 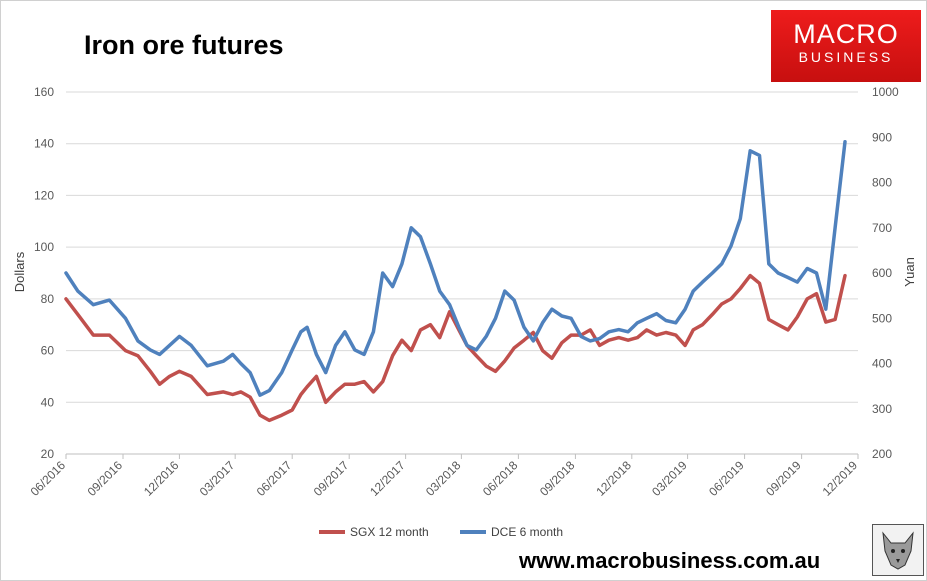 I want to click on legend-label-sgx: SGX 12 month, so click(x=389, y=532).